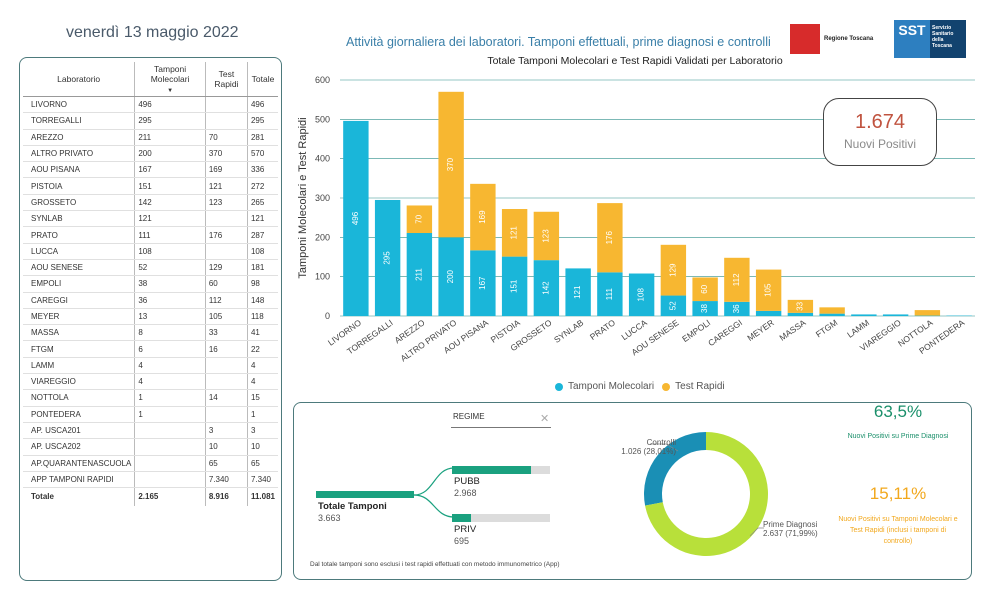  What do you see at coordinates (170, 203) in the screenshot?
I see `table-cell: 142` at bounding box center [170, 203].